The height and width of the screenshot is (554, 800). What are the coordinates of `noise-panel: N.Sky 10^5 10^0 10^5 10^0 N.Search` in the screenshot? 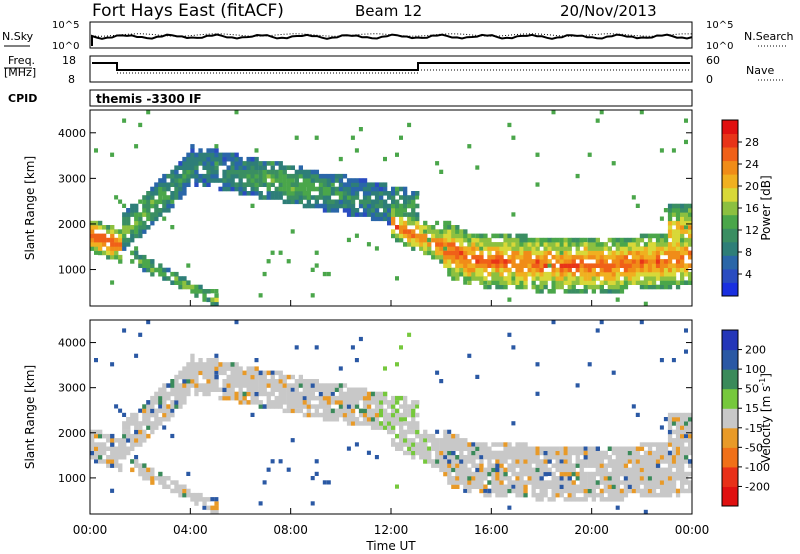 It's located at (398, 36).